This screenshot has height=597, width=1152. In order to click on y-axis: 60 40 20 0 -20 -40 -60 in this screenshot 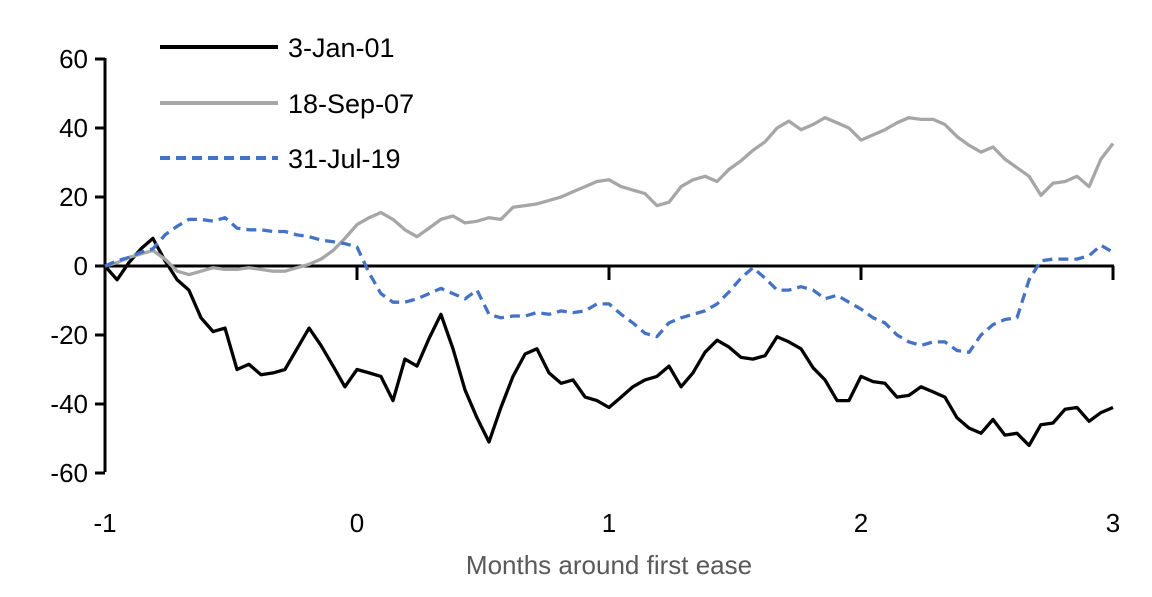, I will do `click(78, 266)`.